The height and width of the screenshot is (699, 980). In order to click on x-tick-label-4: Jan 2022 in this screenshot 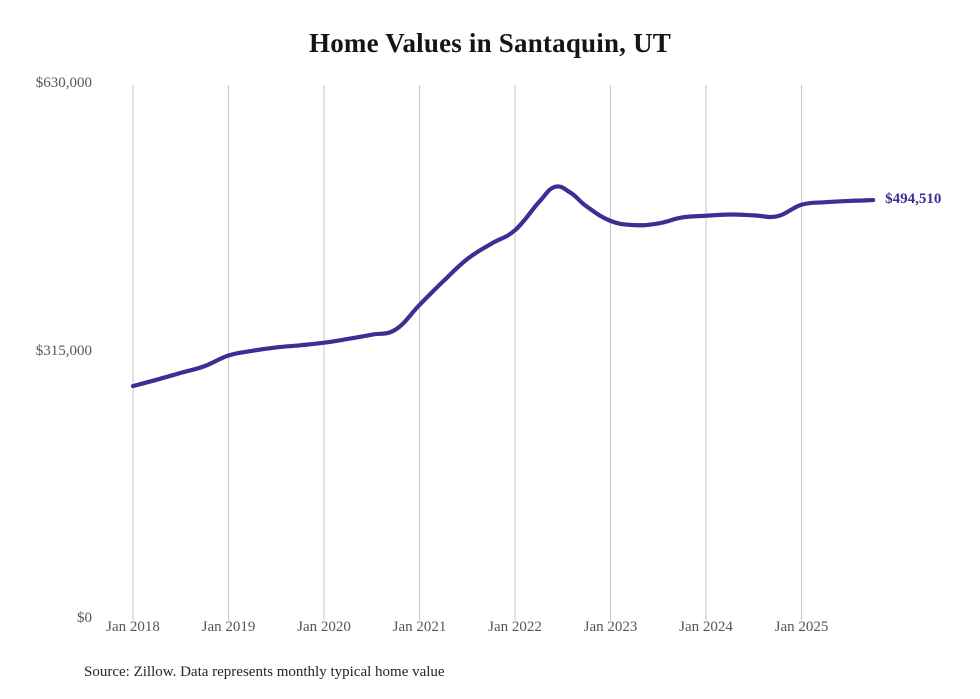, I will do `click(515, 627)`.